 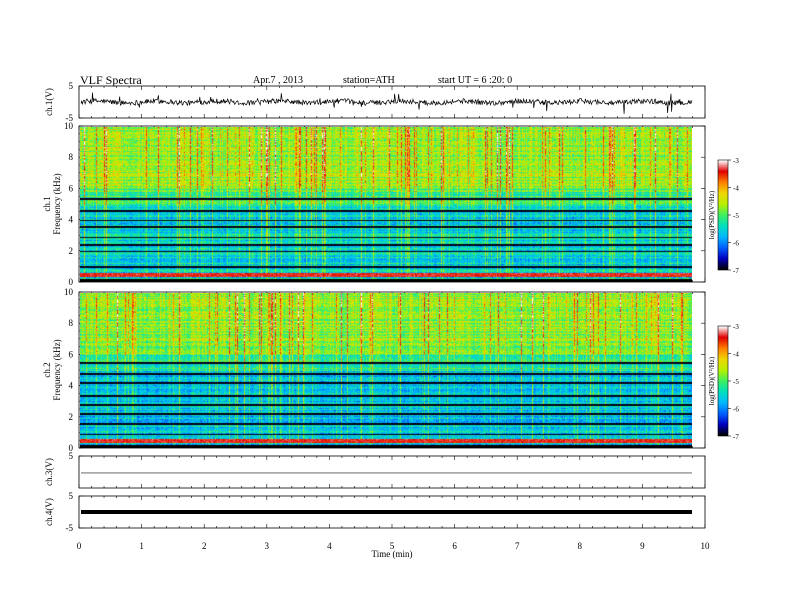 I want to click on x-tick-label: 9, so click(x=642, y=546).